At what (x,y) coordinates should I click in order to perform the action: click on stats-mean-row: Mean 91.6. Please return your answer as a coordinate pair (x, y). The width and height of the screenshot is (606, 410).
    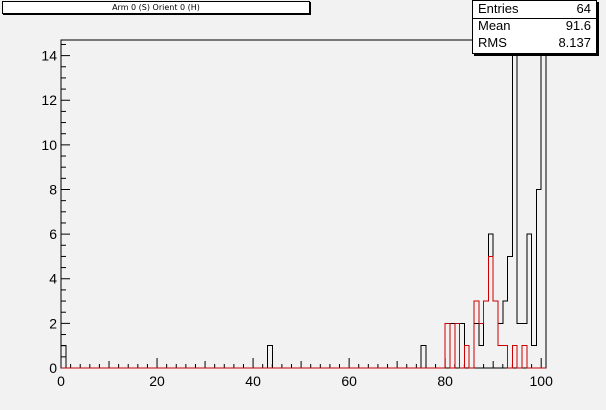
    Looking at the image, I should click on (534, 26).